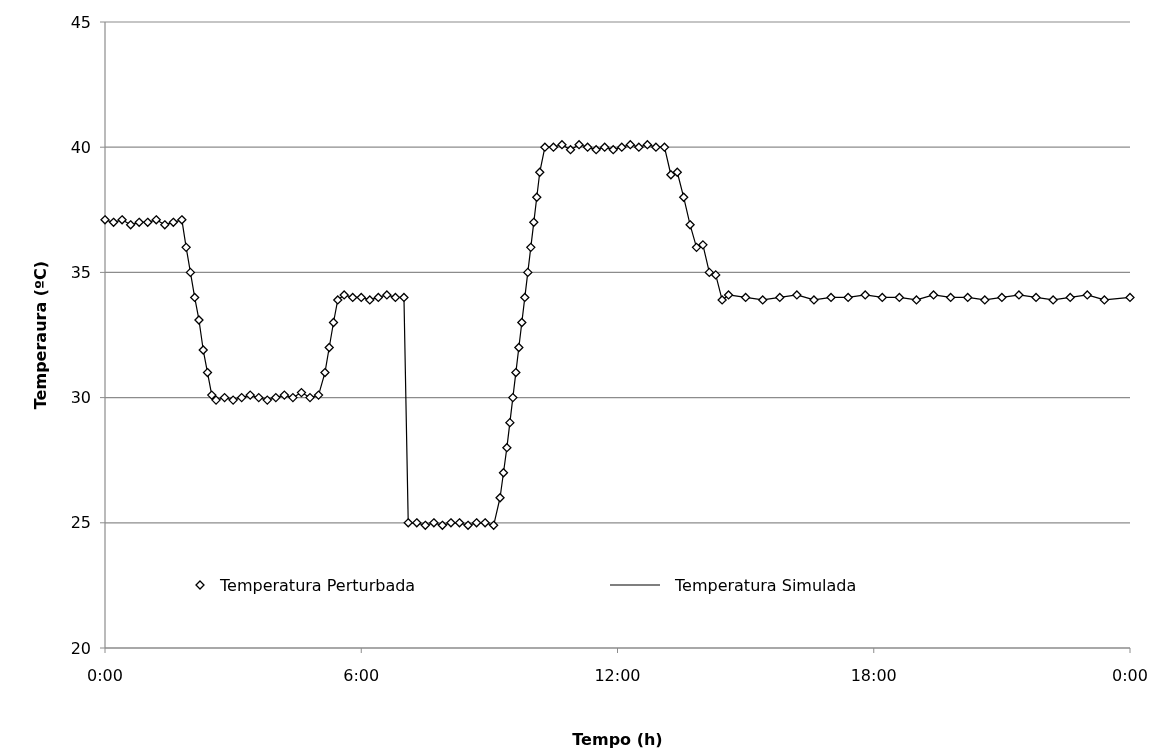 This screenshot has width=1160, height=756. I want to click on x-axis-title: Tempo (h), so click(617, 739).